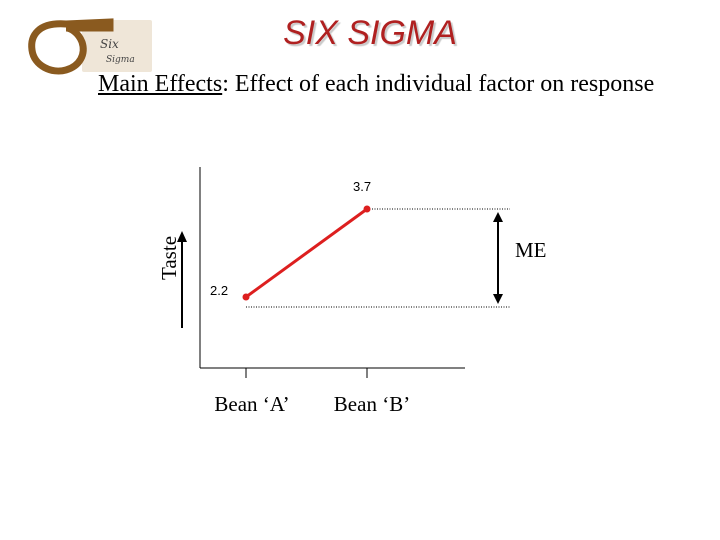 Image resolution: width=720 pixels, height=540 pixels. Describe the element at coordinates (219, 290) in the screenshot. I see `data-label-bean-a: 2.2` at that location.